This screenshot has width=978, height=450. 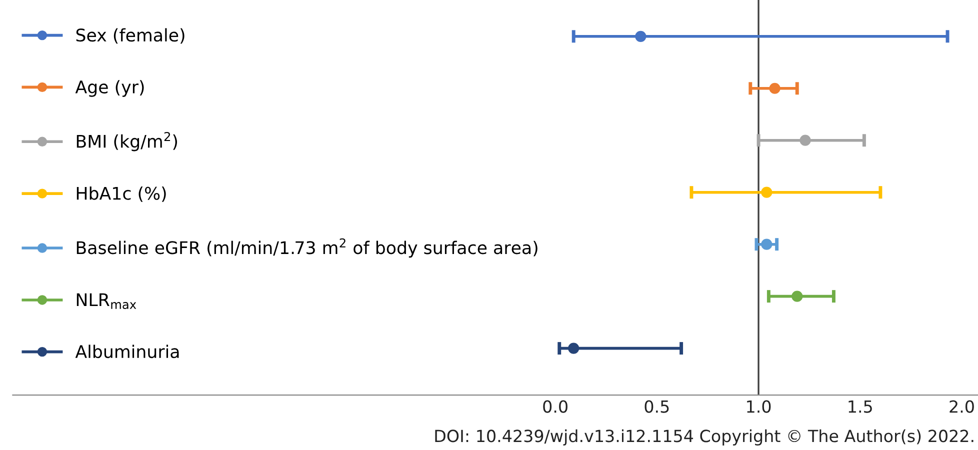 I want to click on text: DOI: 10.4239/wjd.v13.i12.1154 Copyright © The Author(s) 2022., so click(x=704, y=437).